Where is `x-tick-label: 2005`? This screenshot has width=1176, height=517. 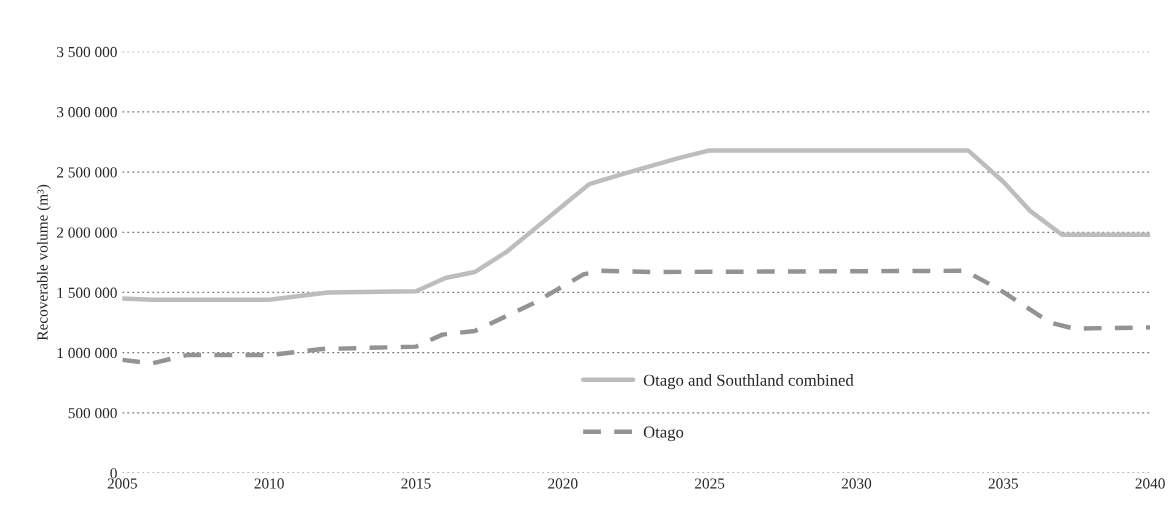 x-tick-label: 2005 is located at coordinates (122, 483).